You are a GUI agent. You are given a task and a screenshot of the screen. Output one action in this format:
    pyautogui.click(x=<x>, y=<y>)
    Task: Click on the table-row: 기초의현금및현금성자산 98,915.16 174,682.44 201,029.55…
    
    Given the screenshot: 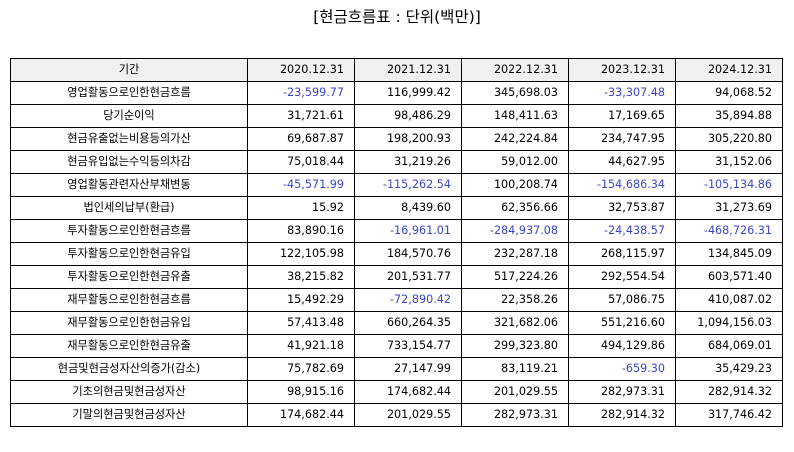 What is the action you would take?
    pyautogui.click(x=396, y=392)
    